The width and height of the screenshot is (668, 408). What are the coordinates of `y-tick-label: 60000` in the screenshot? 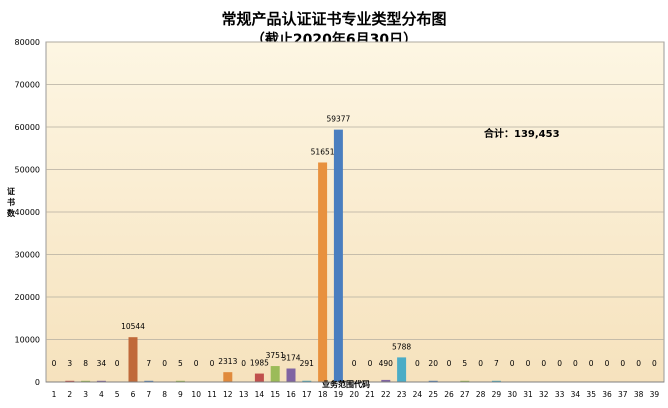 It's located at (27, 127).